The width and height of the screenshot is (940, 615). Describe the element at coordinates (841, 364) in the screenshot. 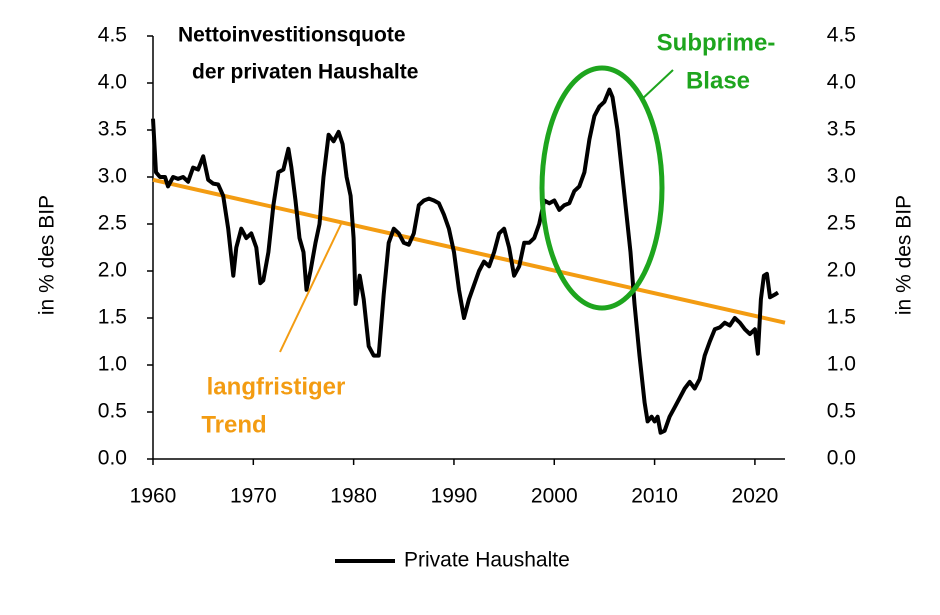

I see `y2-tick-label: 1.0` at that location.